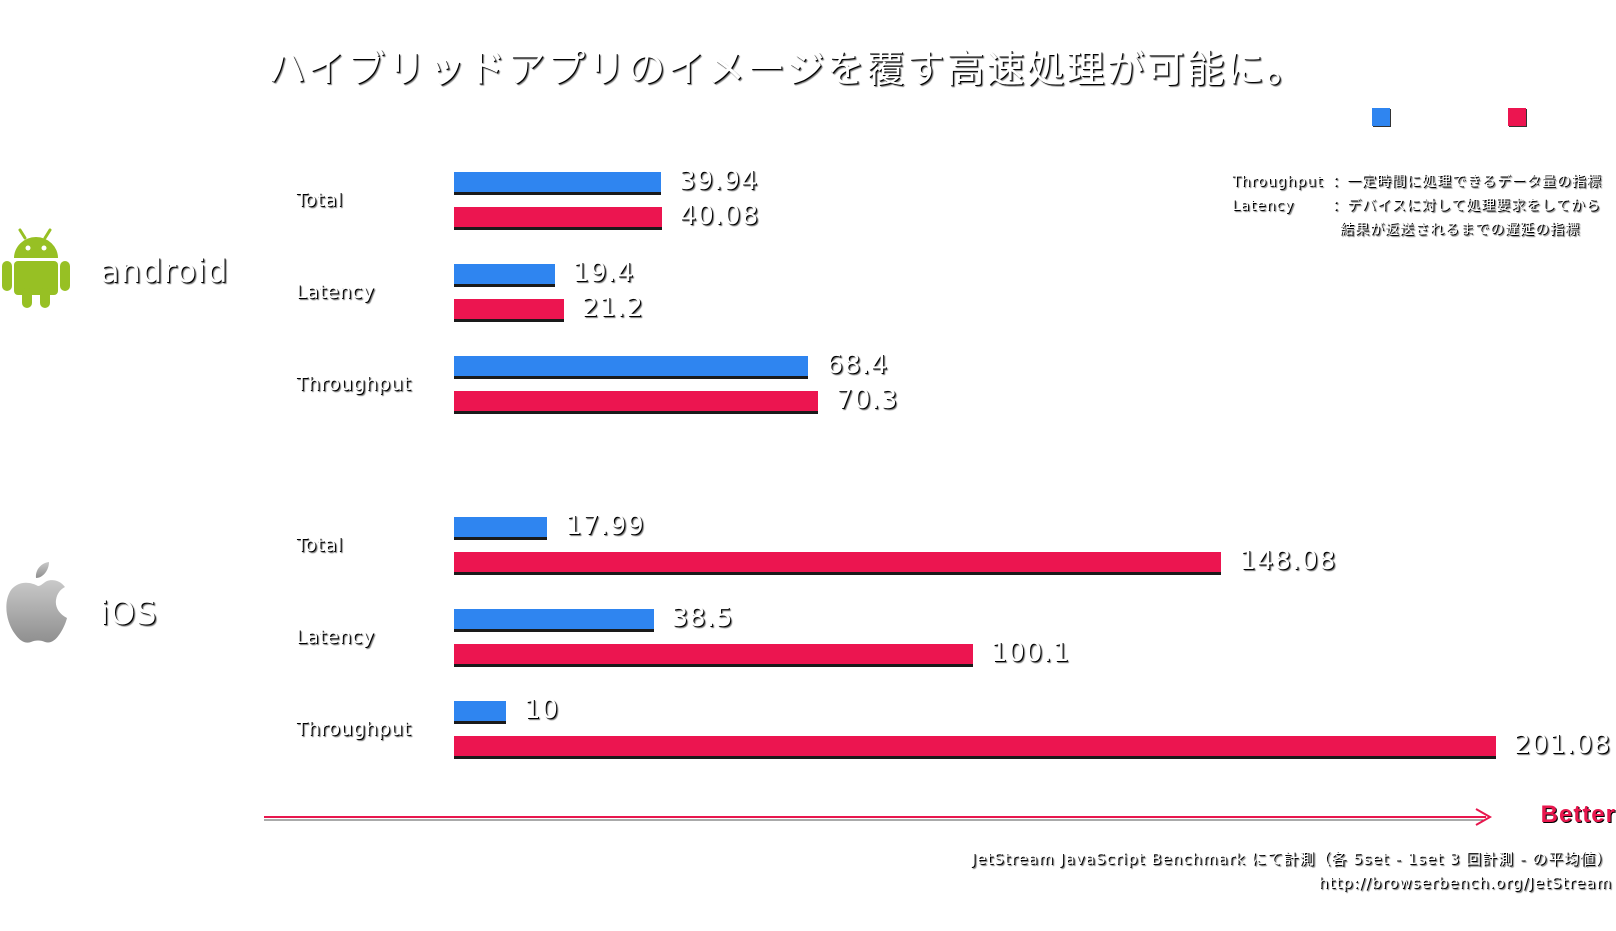  I want to click on note-latency-key: Latency, so click(1263, 206).